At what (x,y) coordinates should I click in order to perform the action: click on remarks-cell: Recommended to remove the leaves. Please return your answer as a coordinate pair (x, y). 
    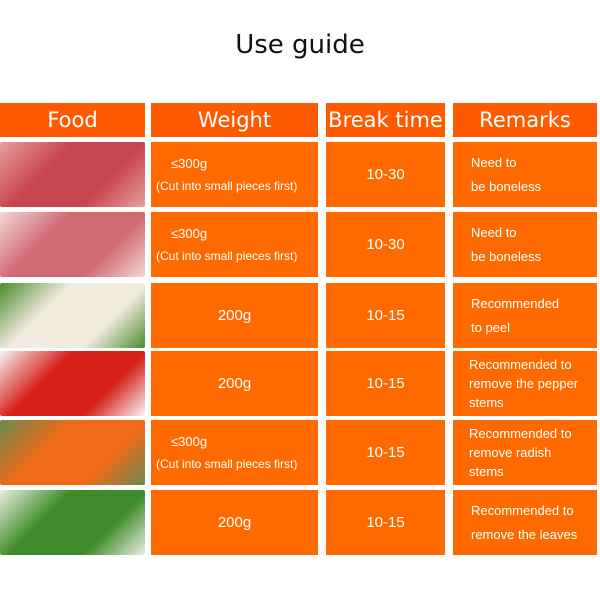
    Looking at the image, I should click on (525, 522).